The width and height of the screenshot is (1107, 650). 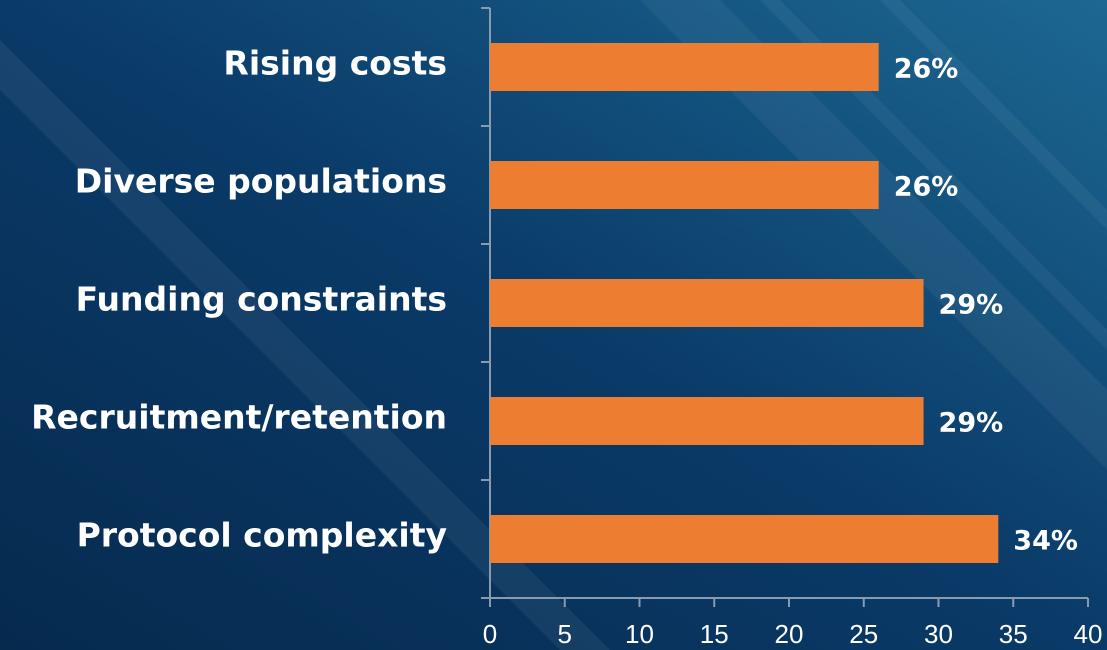 What do you see at coordinates (1013, 634) in the screenshot?
I see `x-tick-label: 35` at bounding box center [1013, 634].